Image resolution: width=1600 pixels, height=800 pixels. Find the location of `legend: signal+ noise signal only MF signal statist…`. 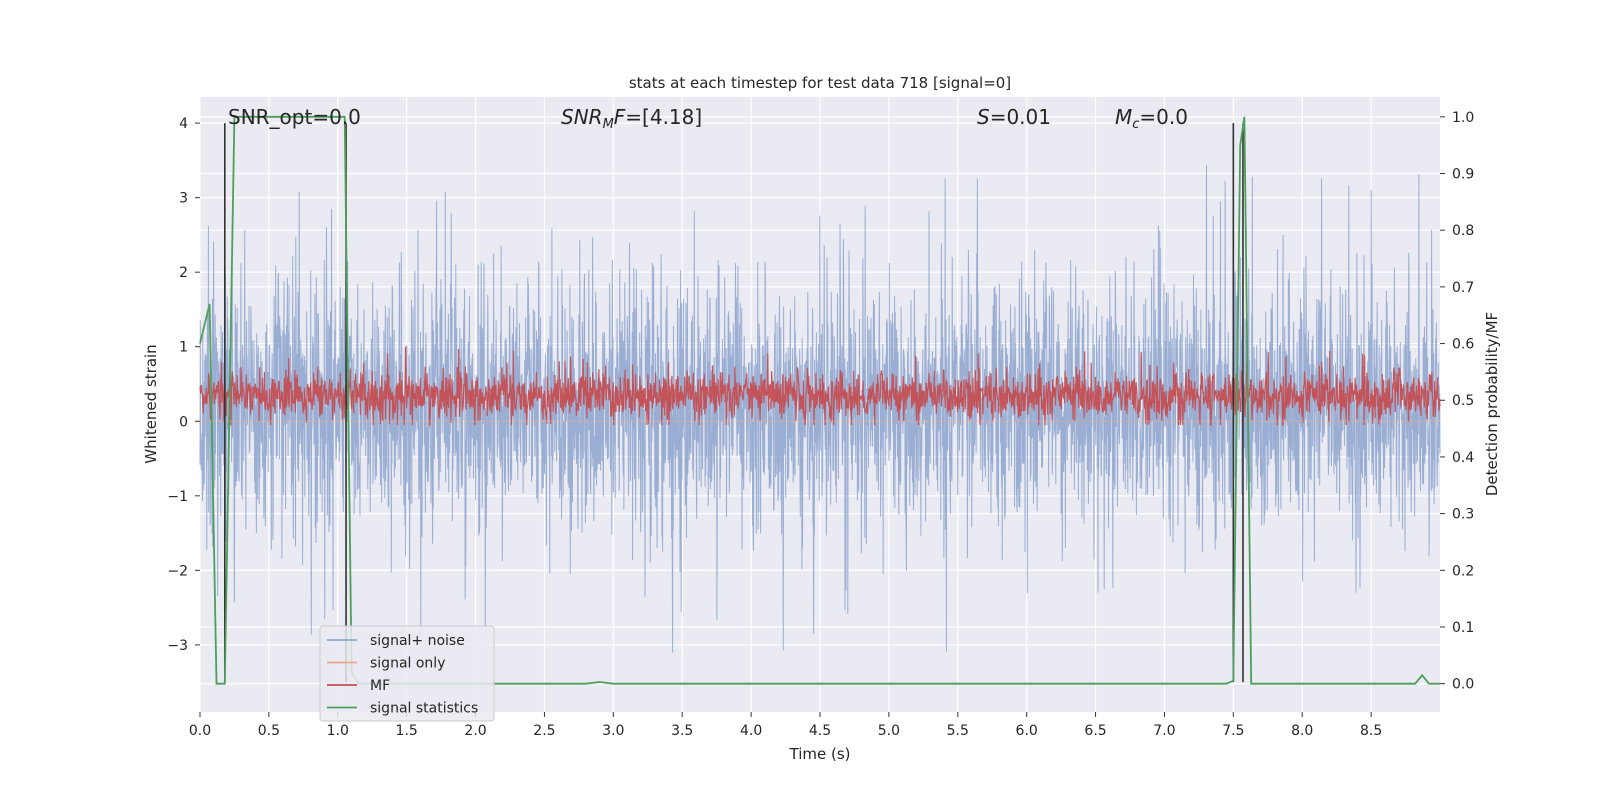

legend: signal+ noise signal only MF signal statist… is located at coordinates (407, 673).